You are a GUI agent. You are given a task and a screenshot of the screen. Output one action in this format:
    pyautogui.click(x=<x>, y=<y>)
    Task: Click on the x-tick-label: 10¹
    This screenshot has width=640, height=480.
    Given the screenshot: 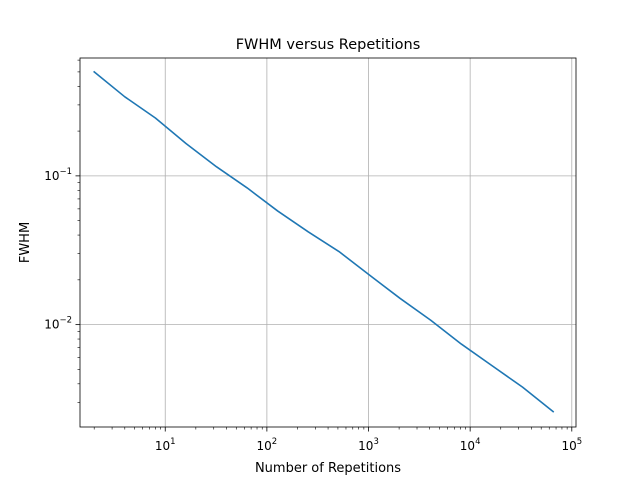 What is the action you would take?
    pyautogui.click(x=165, y=445)
    